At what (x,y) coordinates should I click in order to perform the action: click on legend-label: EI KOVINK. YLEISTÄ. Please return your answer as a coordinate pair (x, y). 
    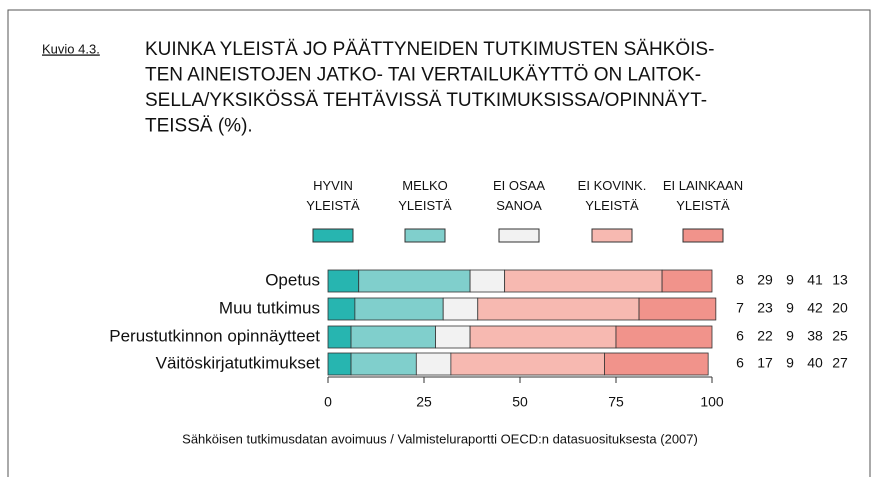
    Looking at the image, I should click on (612, 195).